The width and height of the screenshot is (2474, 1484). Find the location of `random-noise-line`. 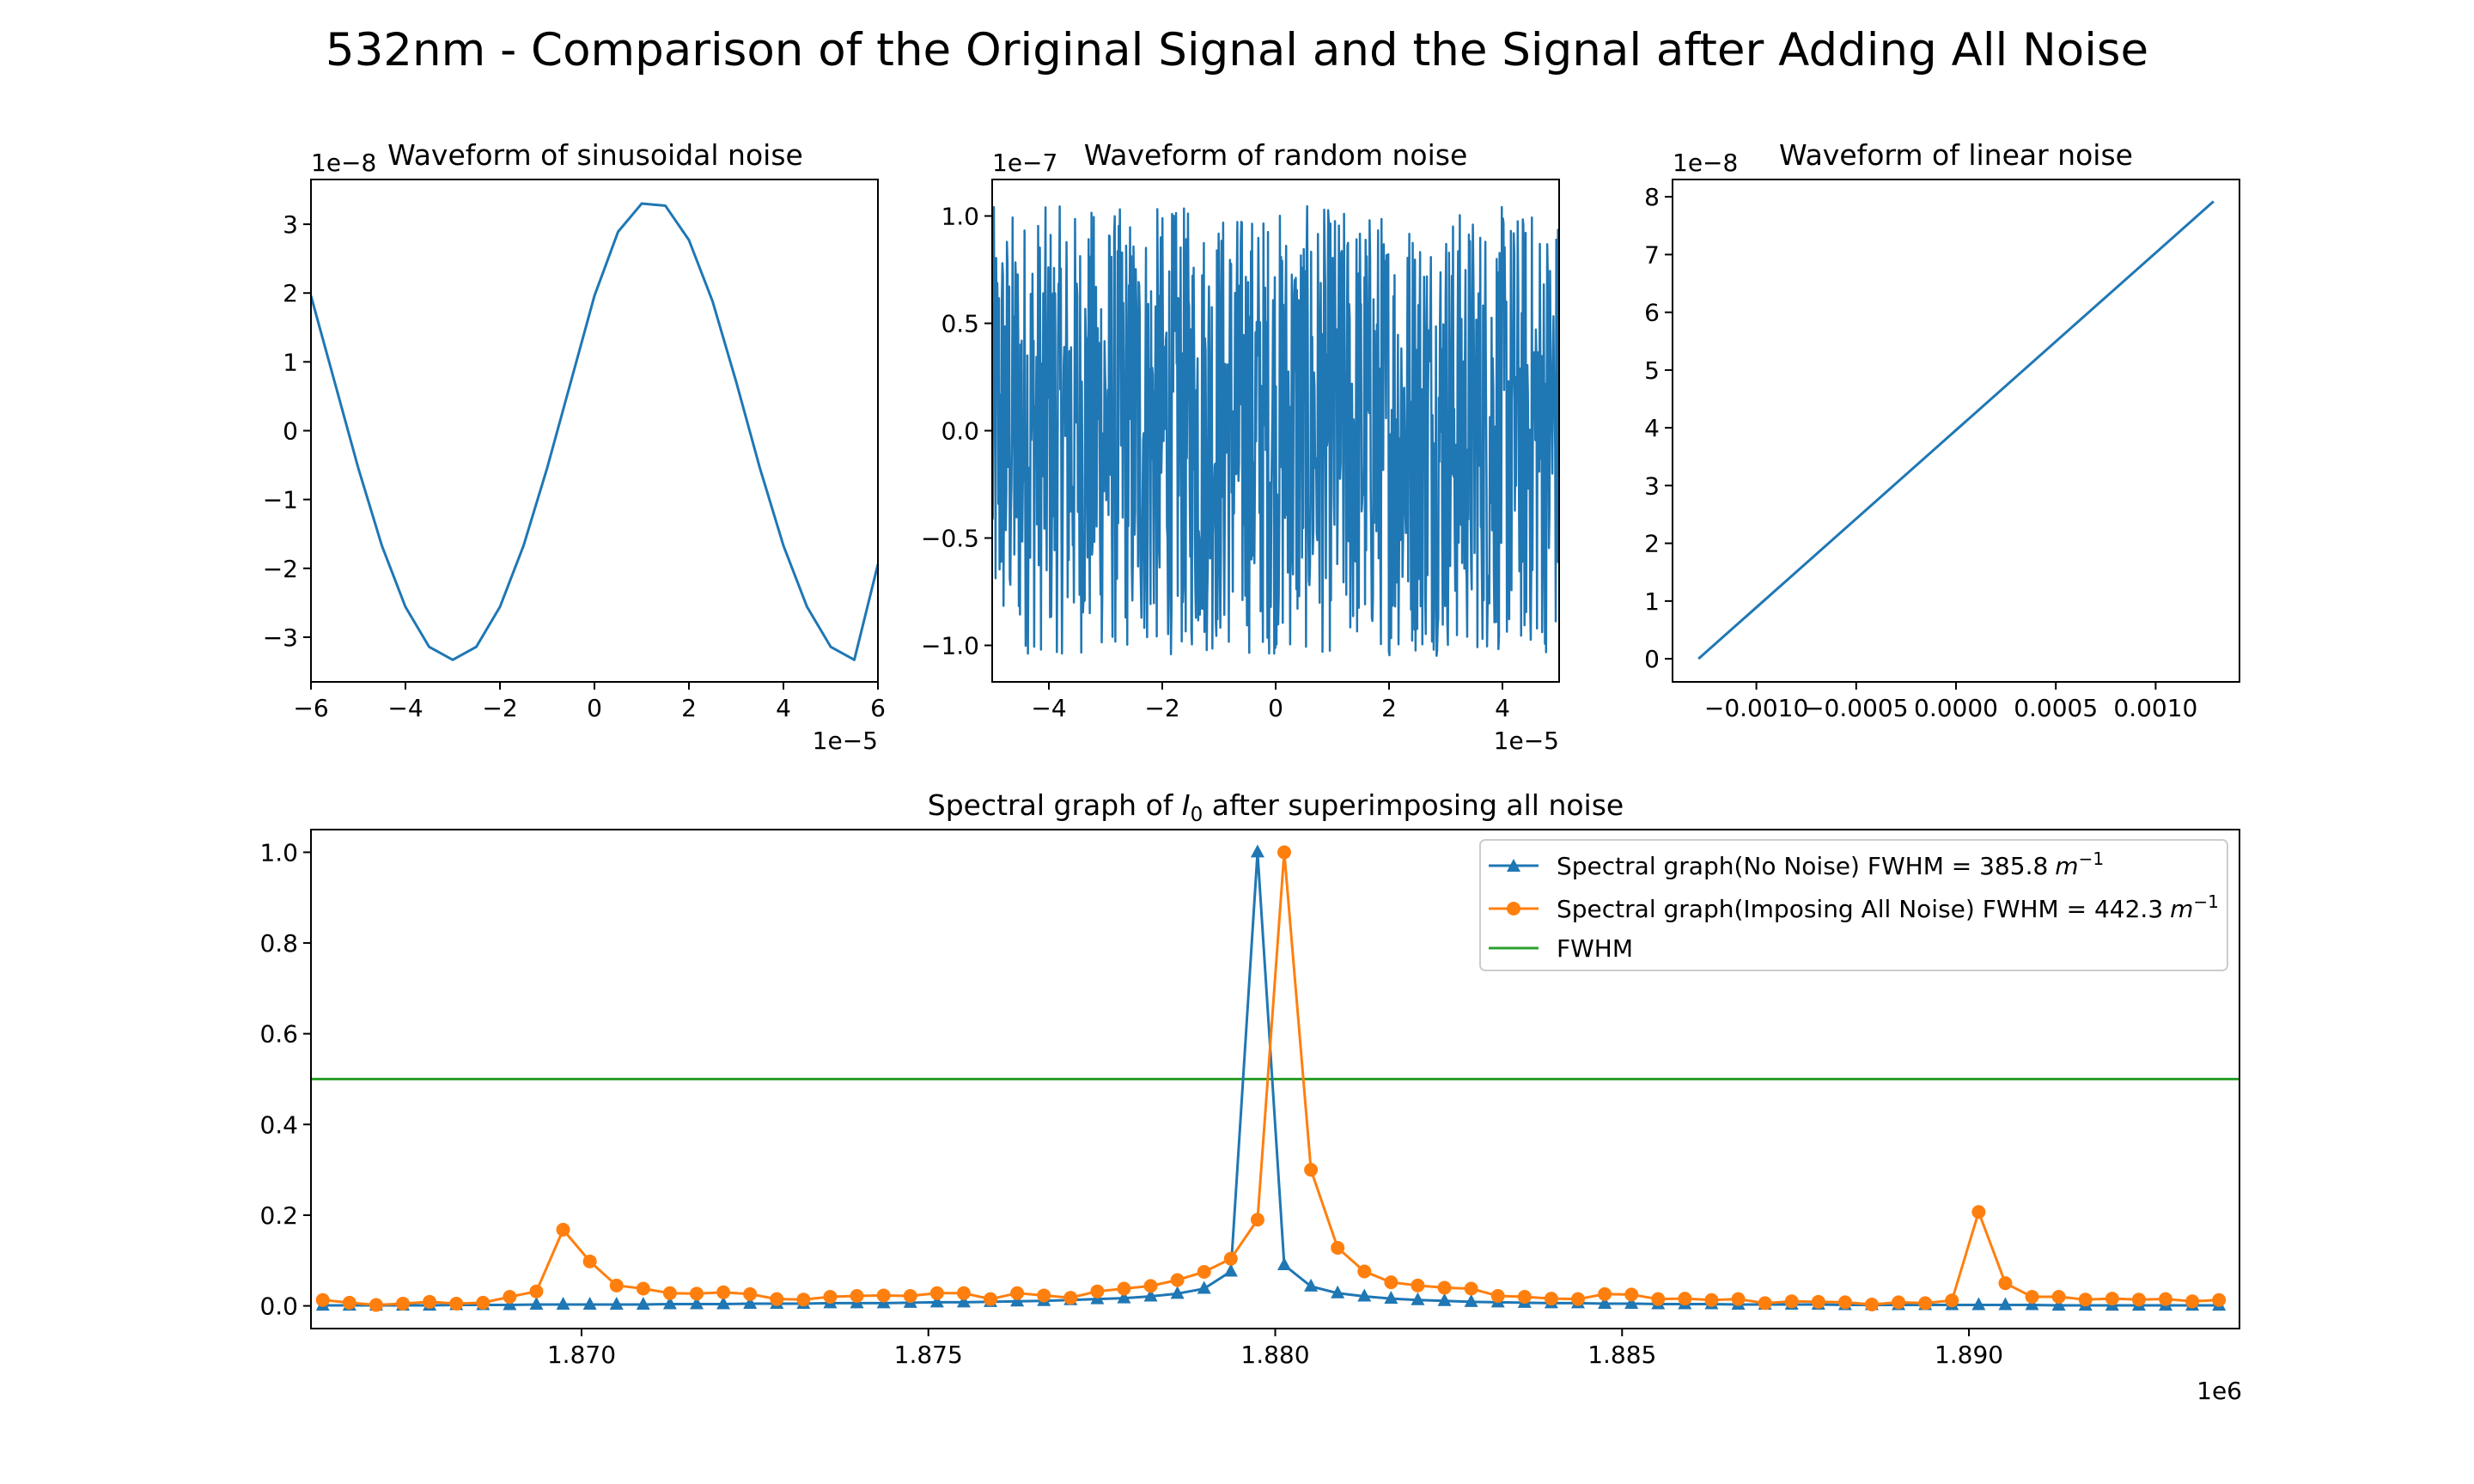

random-noise-line is located at coordinates (1275, 430).